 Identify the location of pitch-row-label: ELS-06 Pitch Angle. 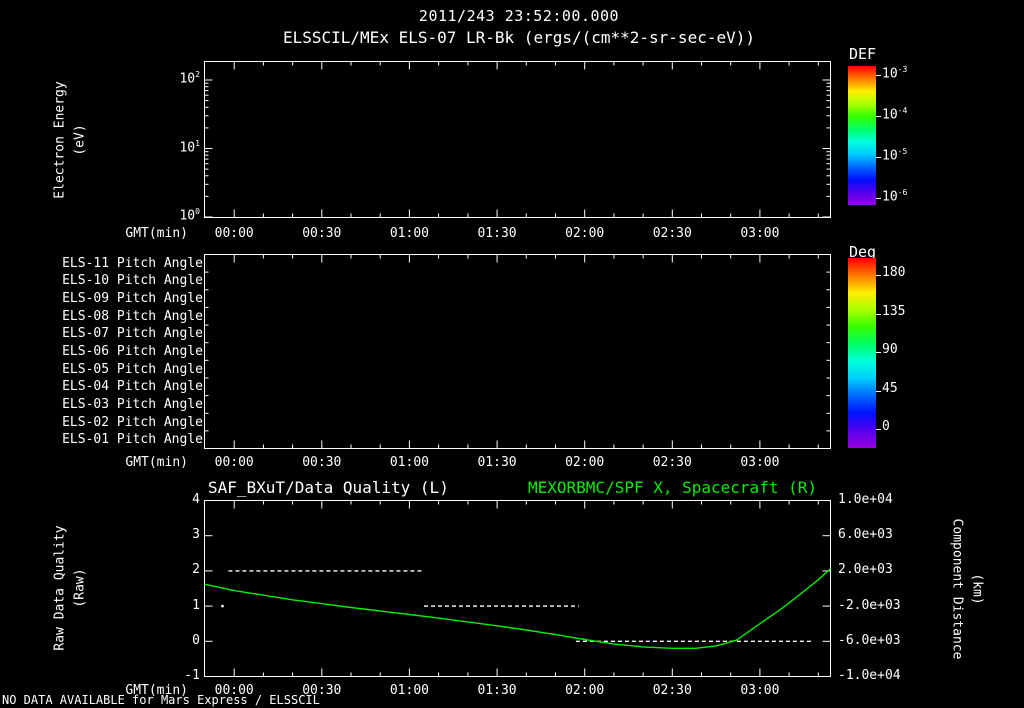
(132, 351).